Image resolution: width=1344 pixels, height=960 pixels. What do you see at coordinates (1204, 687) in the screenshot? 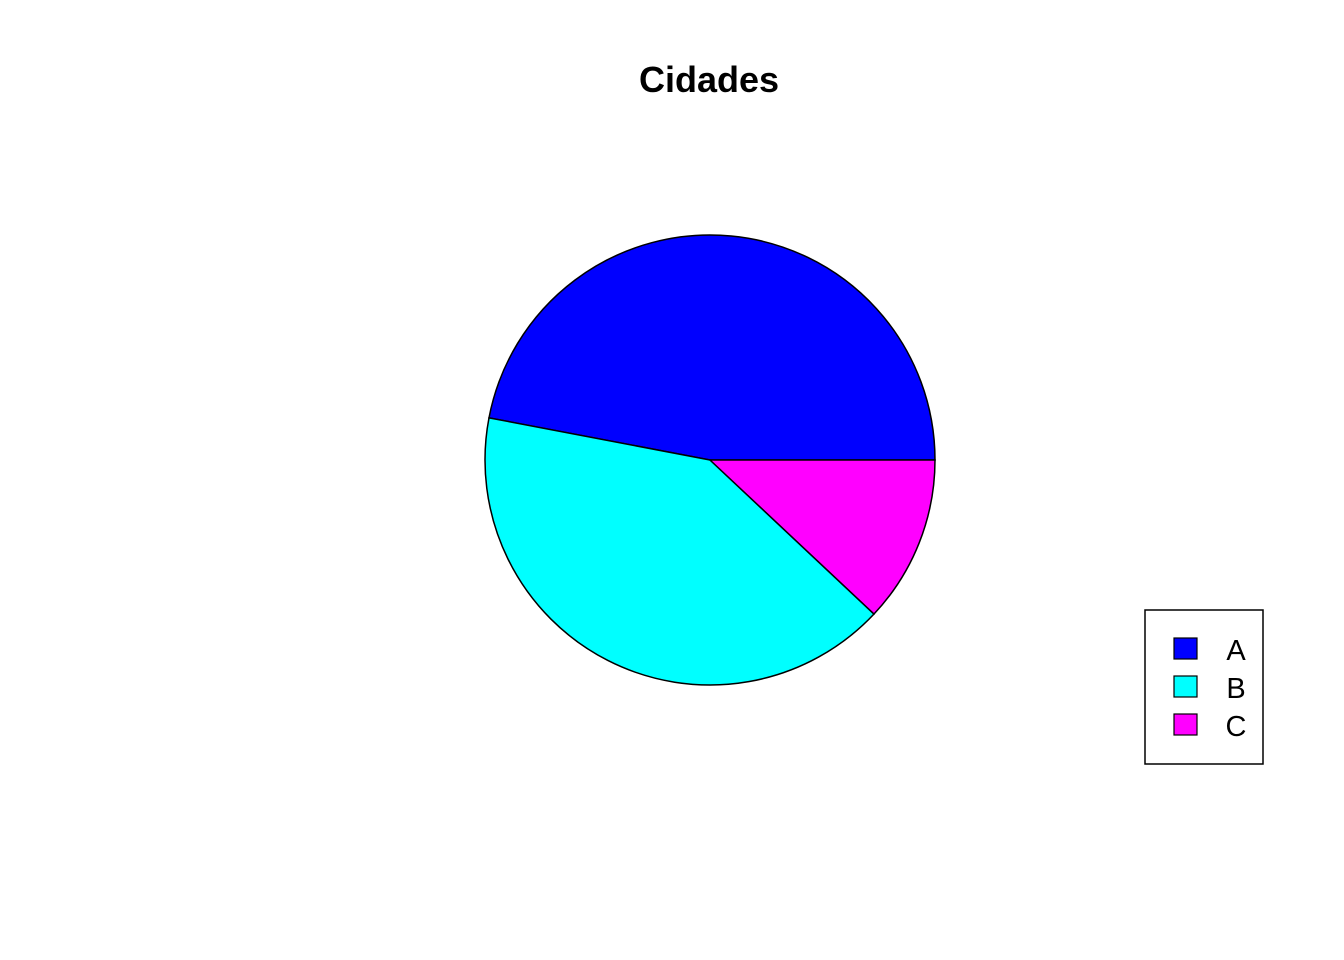
I see `legend: ABC` at bounding box center [1204, 687].